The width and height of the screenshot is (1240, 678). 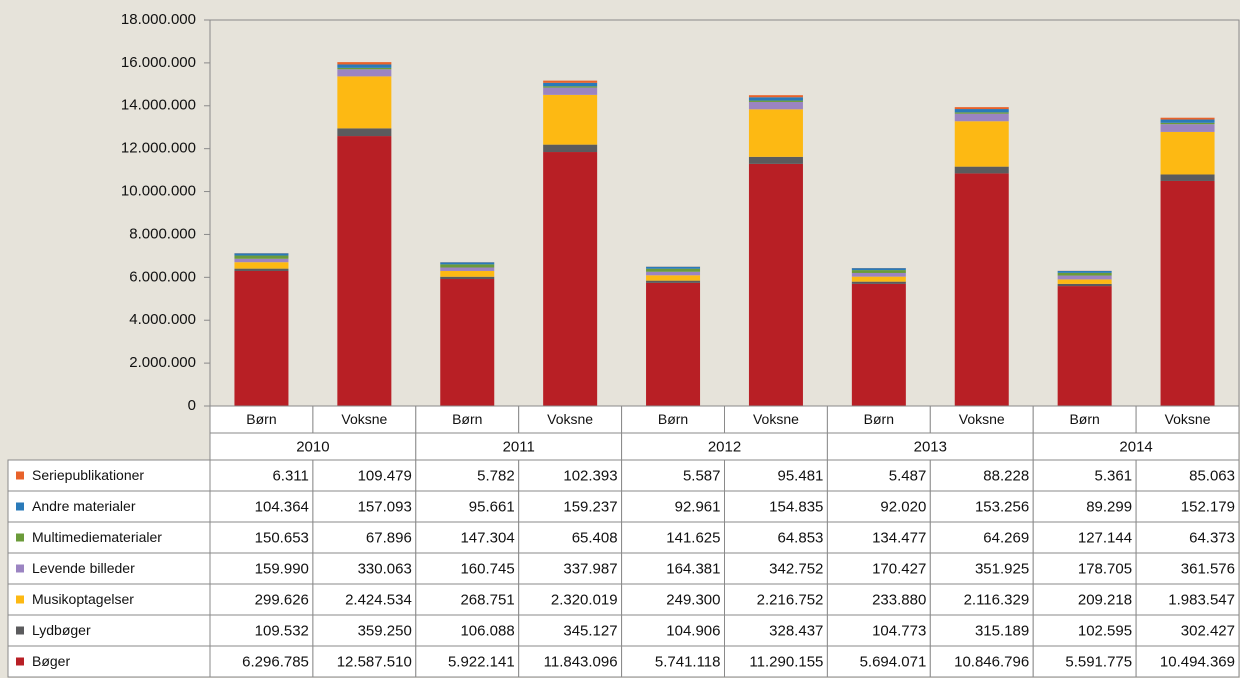 What do you see at coordinates (1006, 537) in the screenshot?
I see `table-value: 64.269` at bounding box center [1006, 537].